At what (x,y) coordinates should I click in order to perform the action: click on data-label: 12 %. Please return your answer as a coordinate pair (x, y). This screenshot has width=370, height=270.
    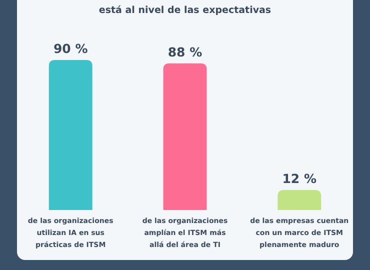
    Looking at the image, I should click on (299, 178).